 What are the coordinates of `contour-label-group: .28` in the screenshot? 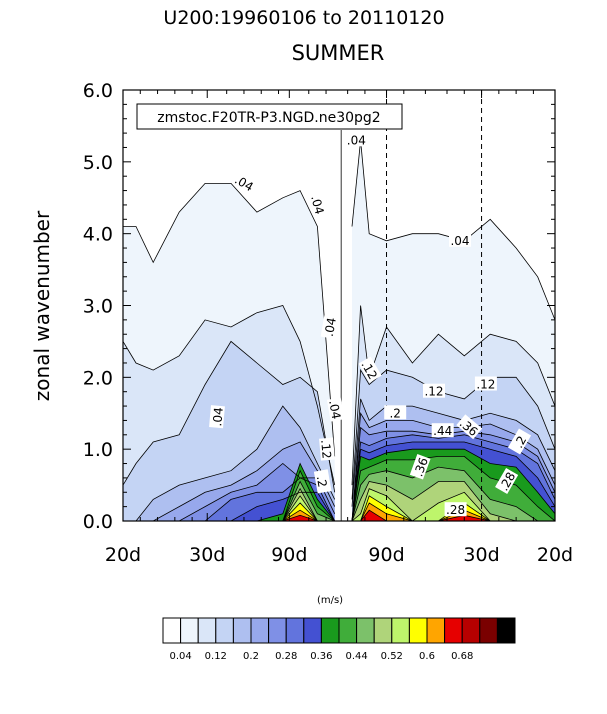 It's located at (455, 509).